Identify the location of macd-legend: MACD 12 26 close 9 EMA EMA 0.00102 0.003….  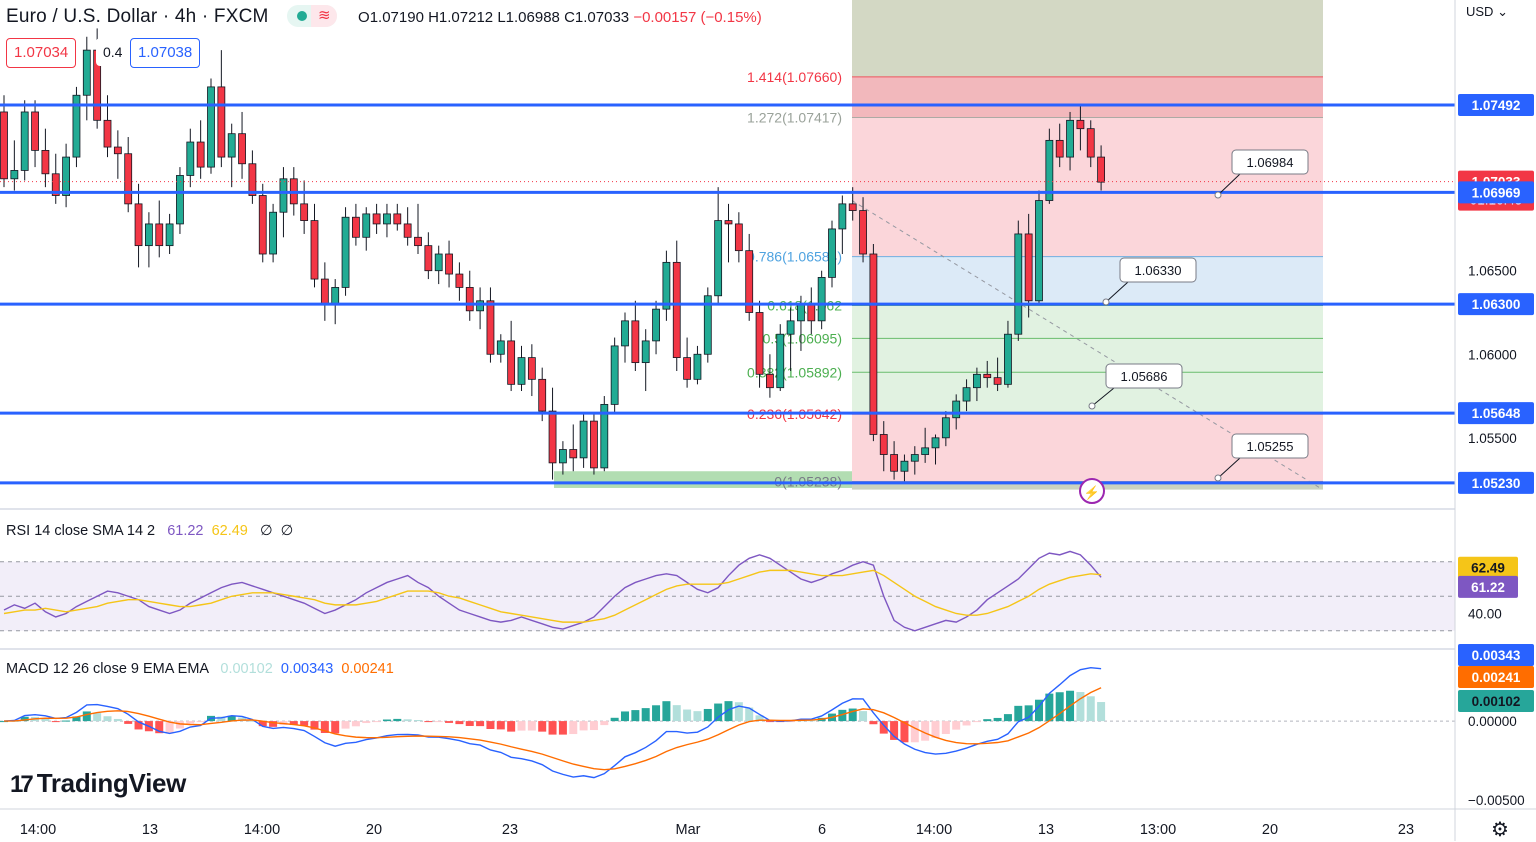
(200, 669).